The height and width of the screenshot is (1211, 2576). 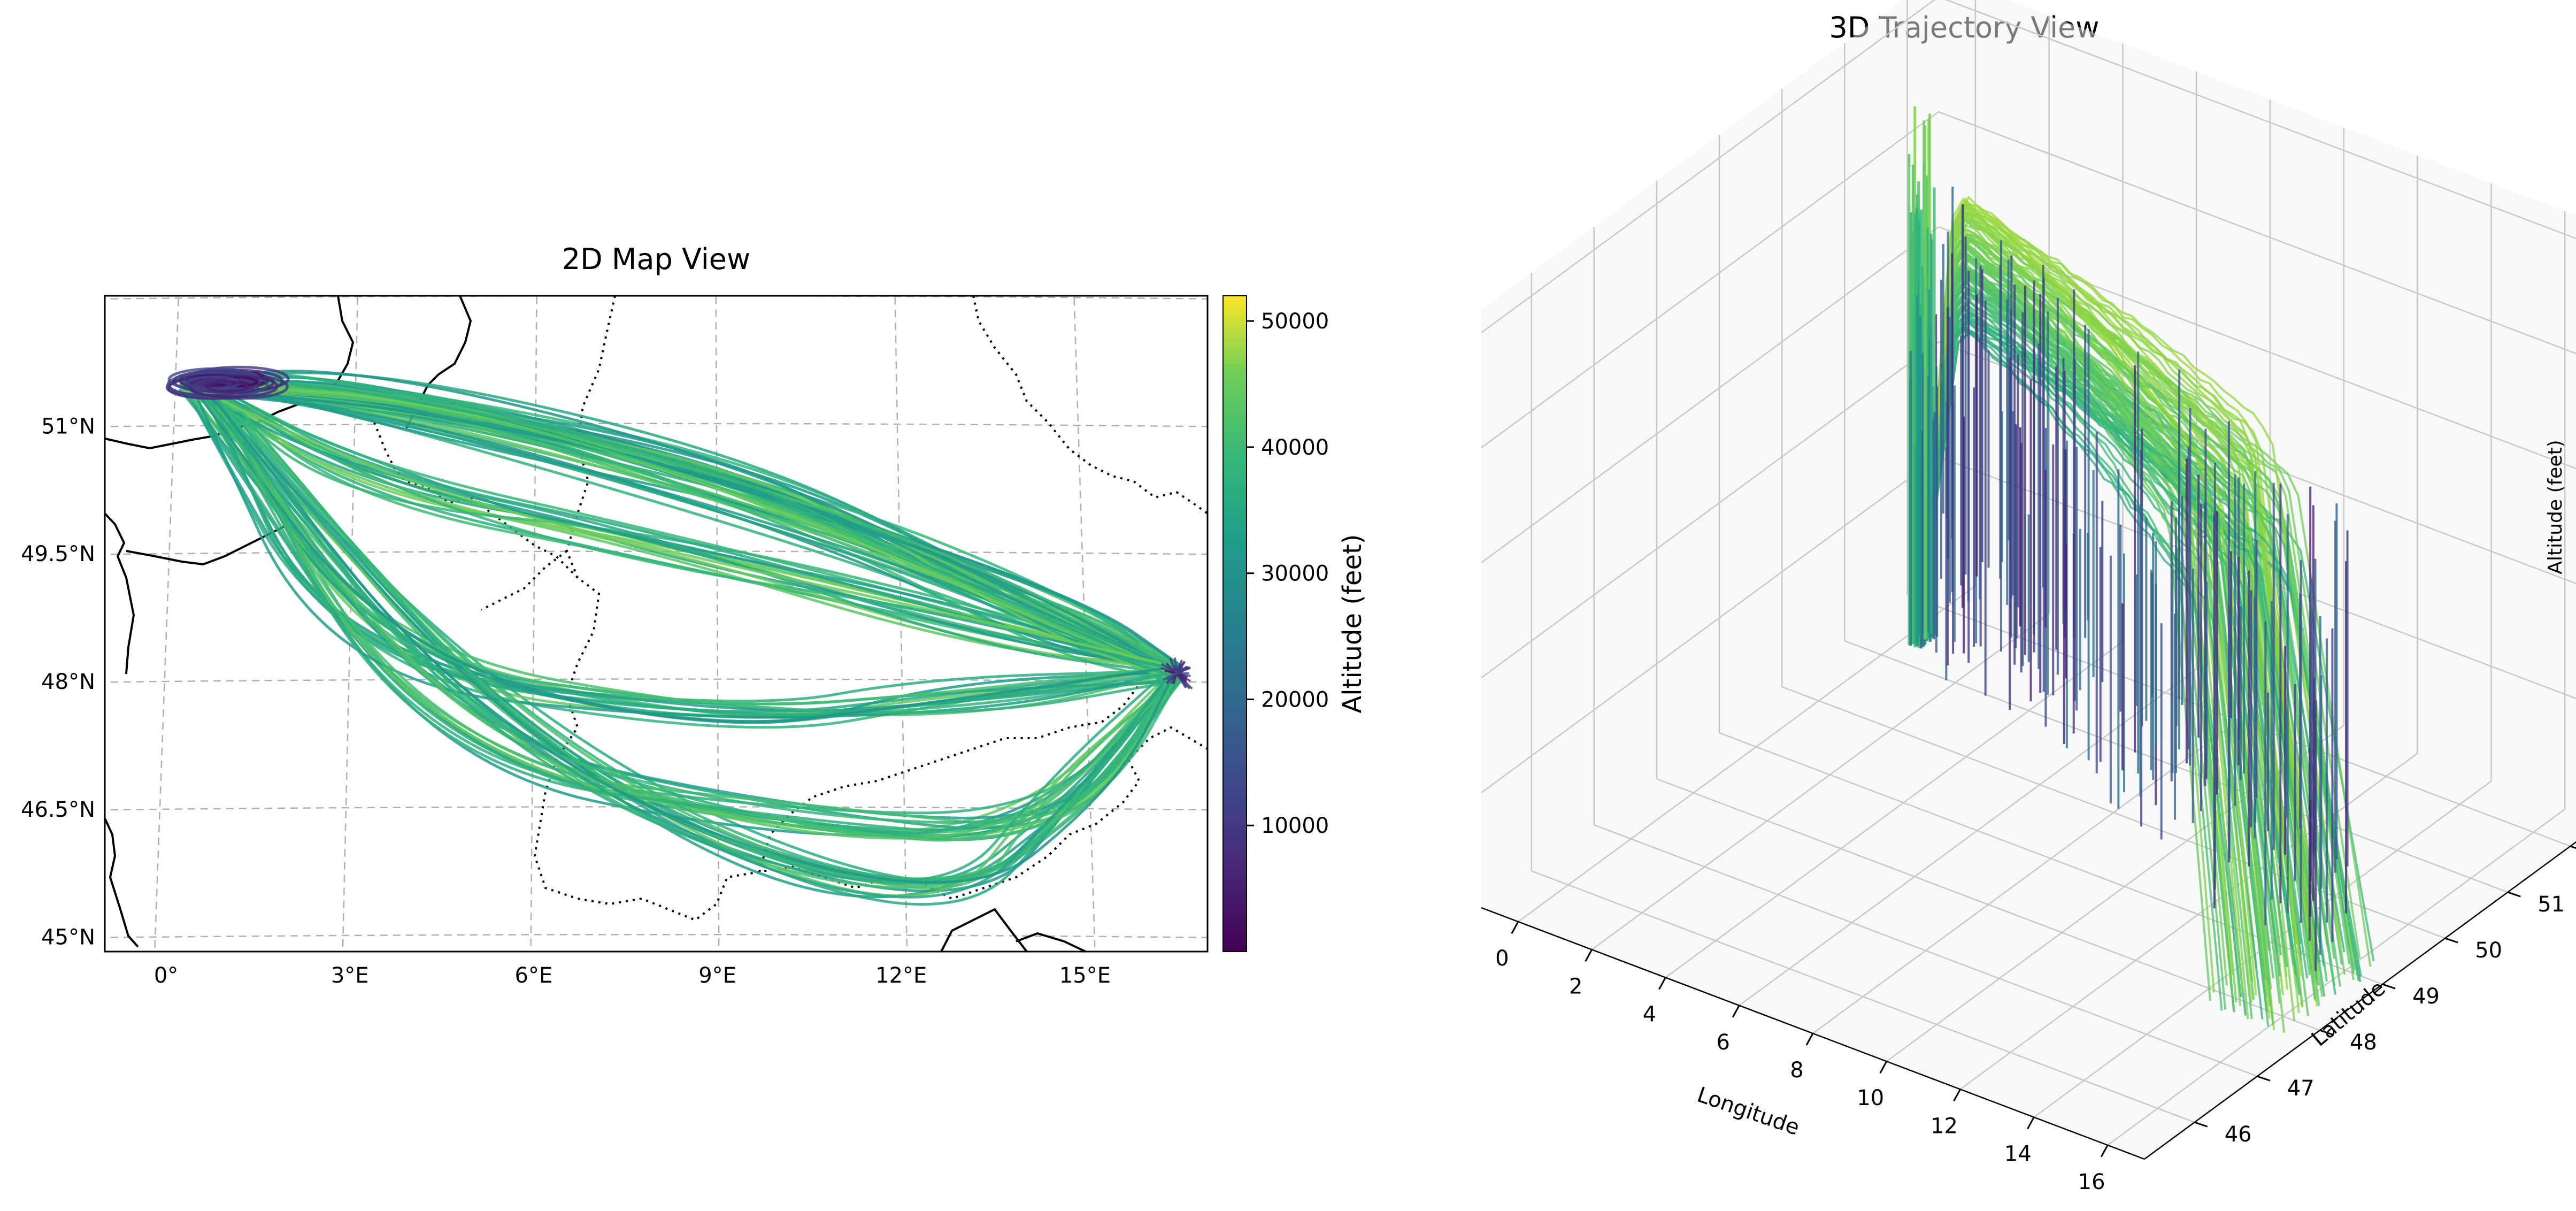 I want to click on y-tick-label: 47, so click(x=2300, y=1089).